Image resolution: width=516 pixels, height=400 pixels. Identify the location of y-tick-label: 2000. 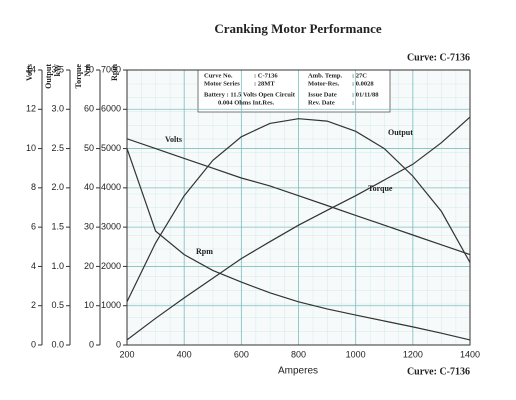
(111, 266).